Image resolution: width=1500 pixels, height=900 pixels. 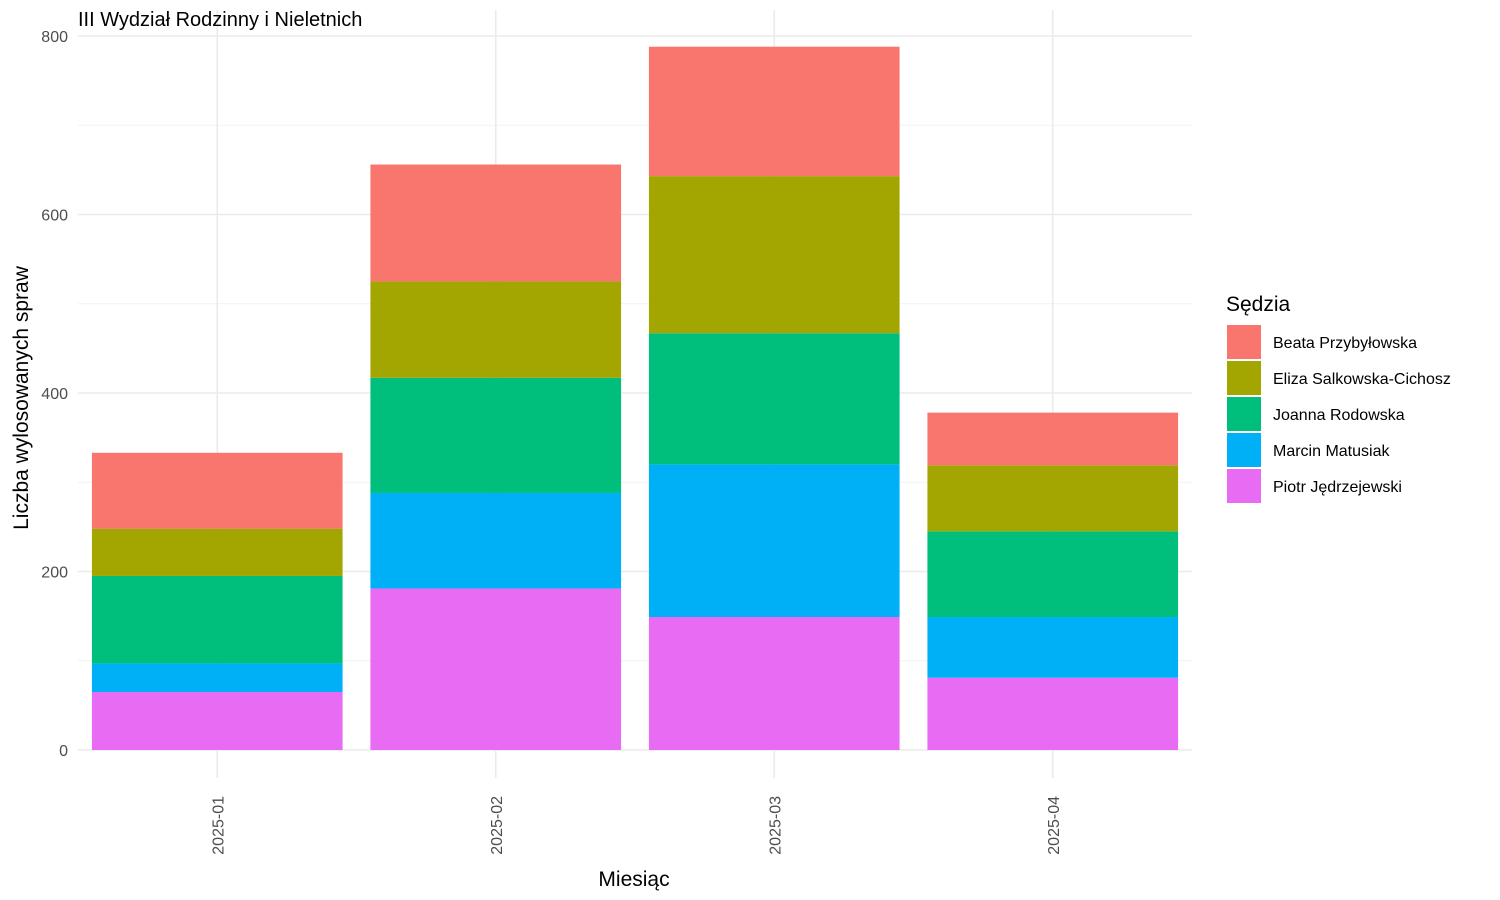 What do you see at coordinates (54, 573) in the screenshot?
I see `y-tick-label: 200` at bounding box center [54, 573].